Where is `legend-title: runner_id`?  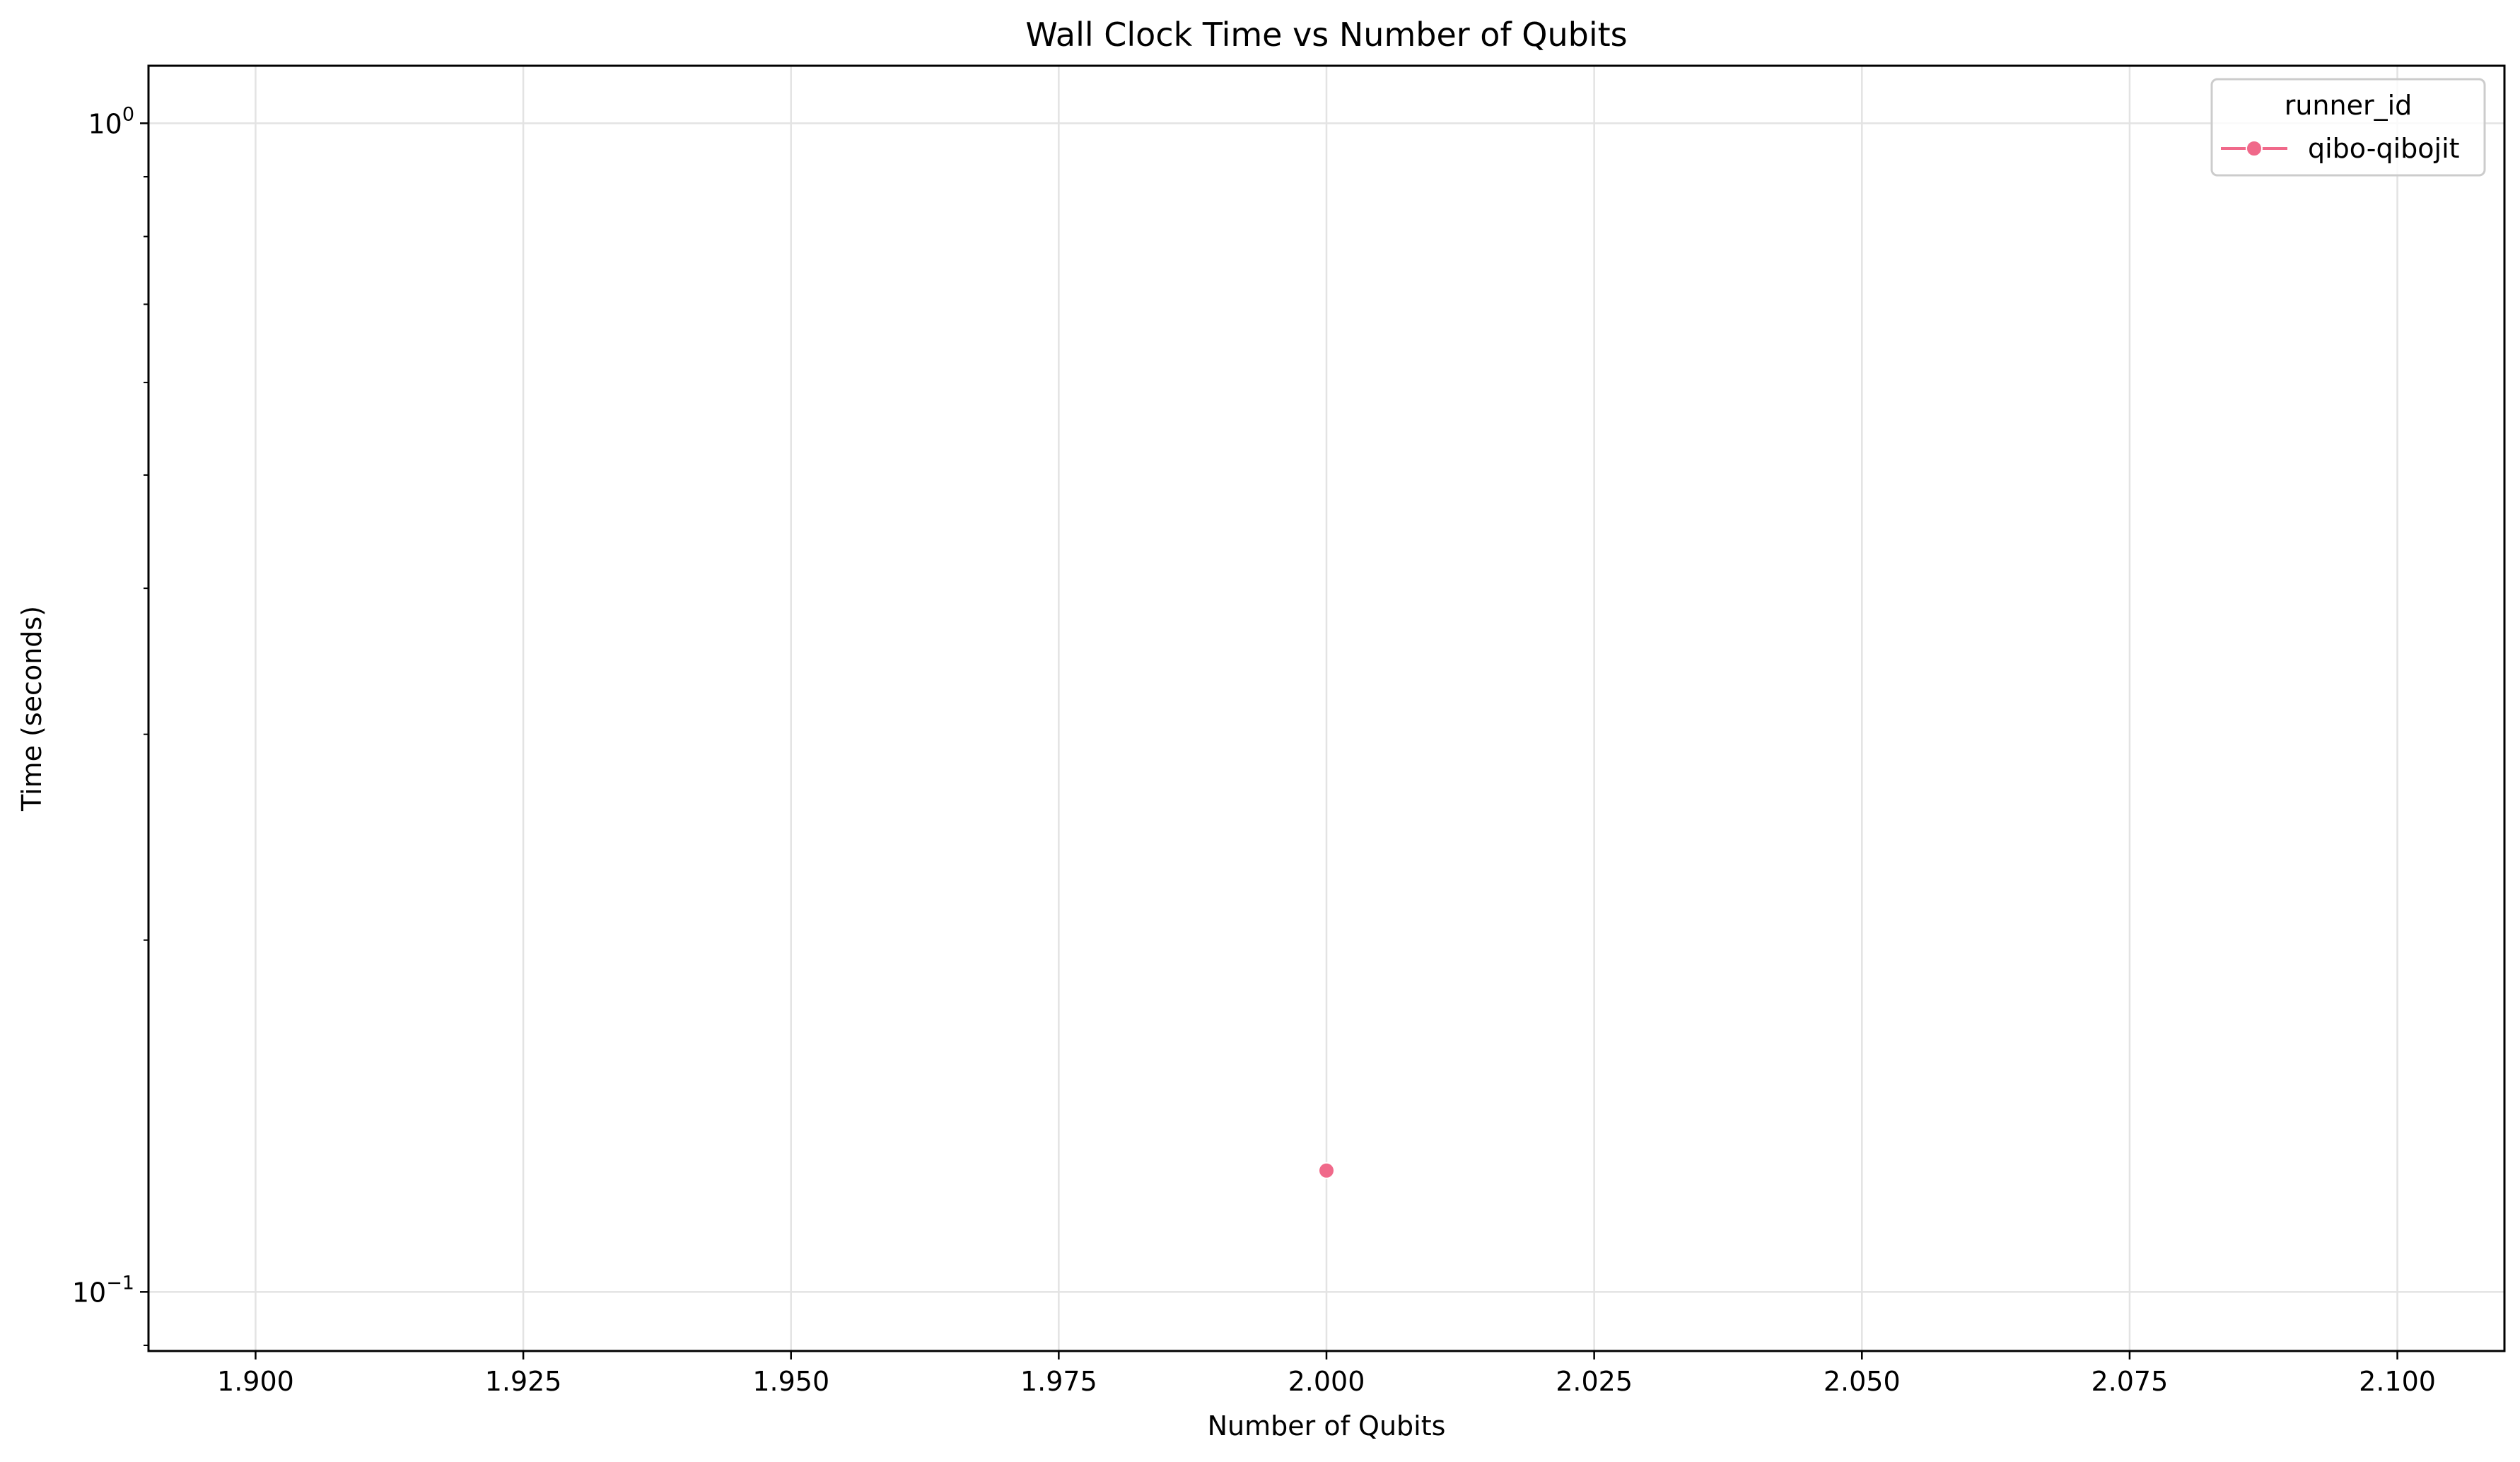
legend-title: runner_id is located at coordinates (2349, 105).